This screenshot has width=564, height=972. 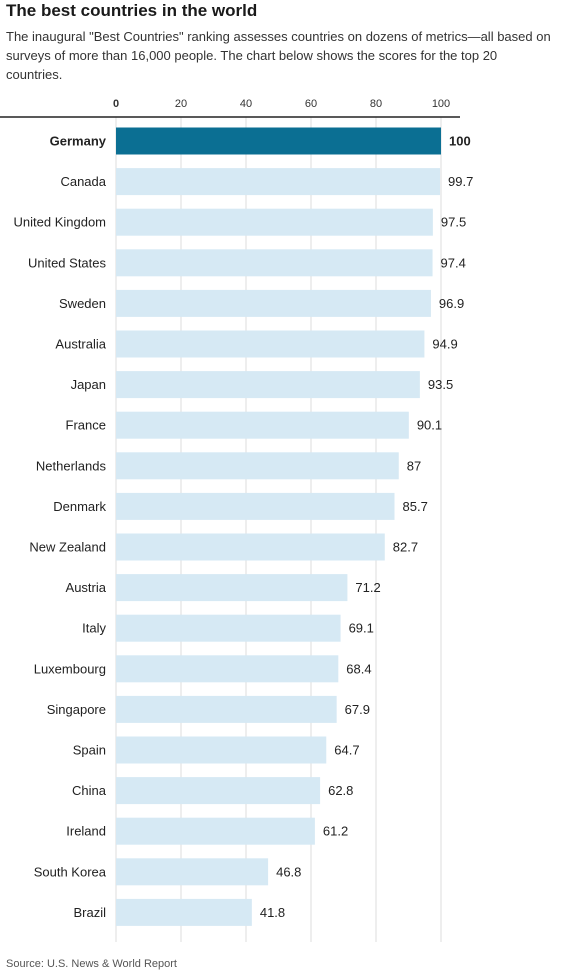 What do you see at coordinates (414, 465) in the screenshot?
I see `value-label: 87` at bounding box center [414, 465].